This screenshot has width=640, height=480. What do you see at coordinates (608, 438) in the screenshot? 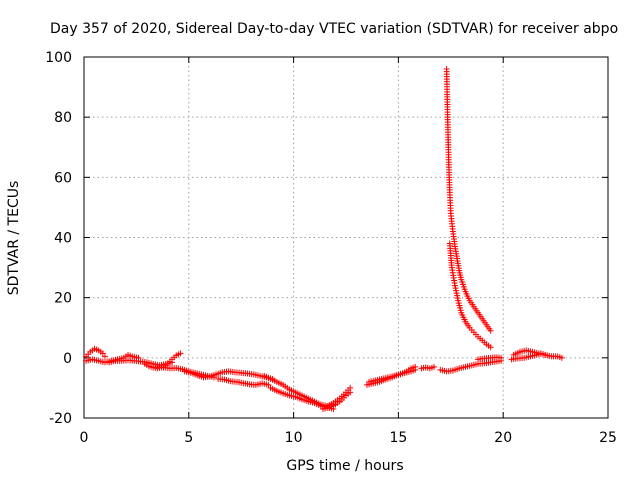
I see `x-tick-label: 25` at bounding box center [608, 438].